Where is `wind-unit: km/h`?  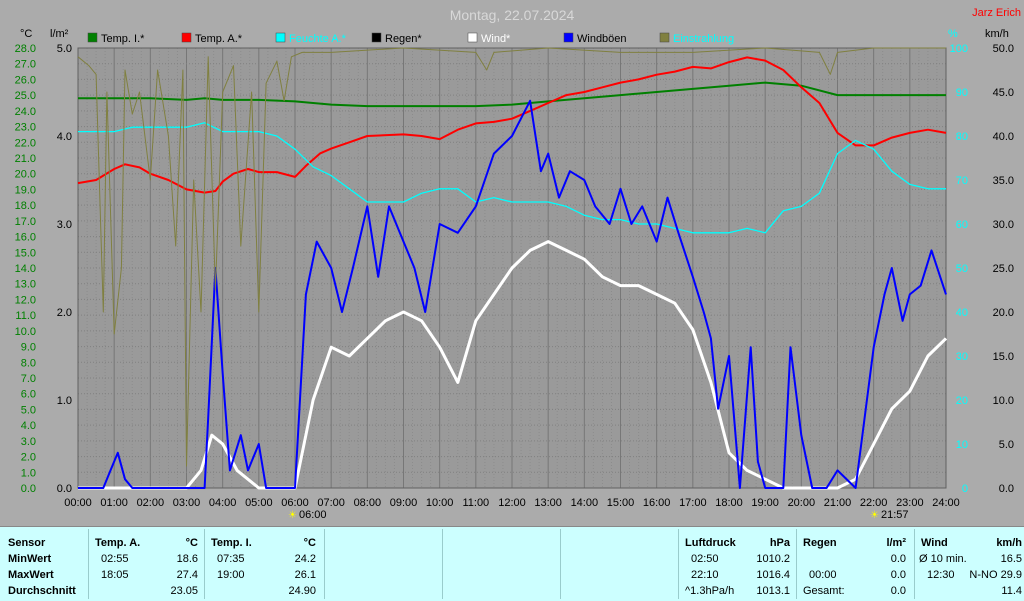 wind-unit: km/h is located at coordinates (1009, 543).